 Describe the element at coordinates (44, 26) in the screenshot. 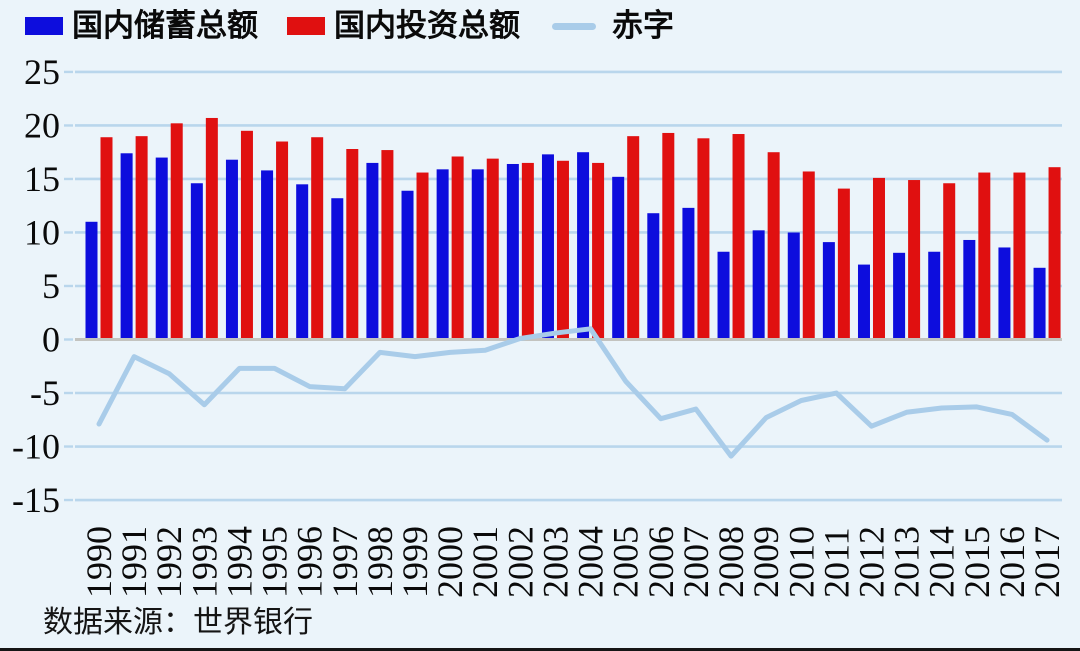

I see `savings-bar-swatch-icon` at that location.